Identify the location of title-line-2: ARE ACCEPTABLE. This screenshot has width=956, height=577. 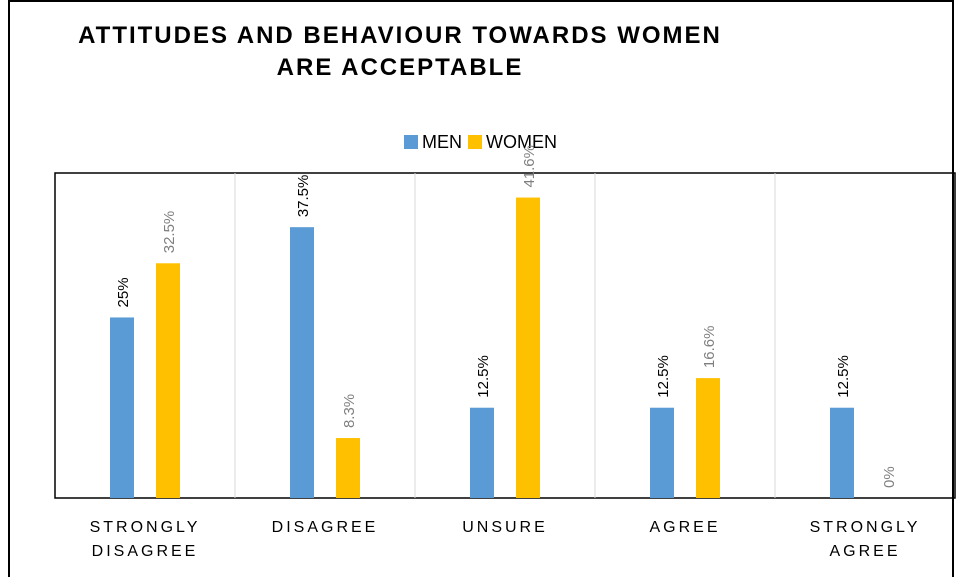
(400, 67).